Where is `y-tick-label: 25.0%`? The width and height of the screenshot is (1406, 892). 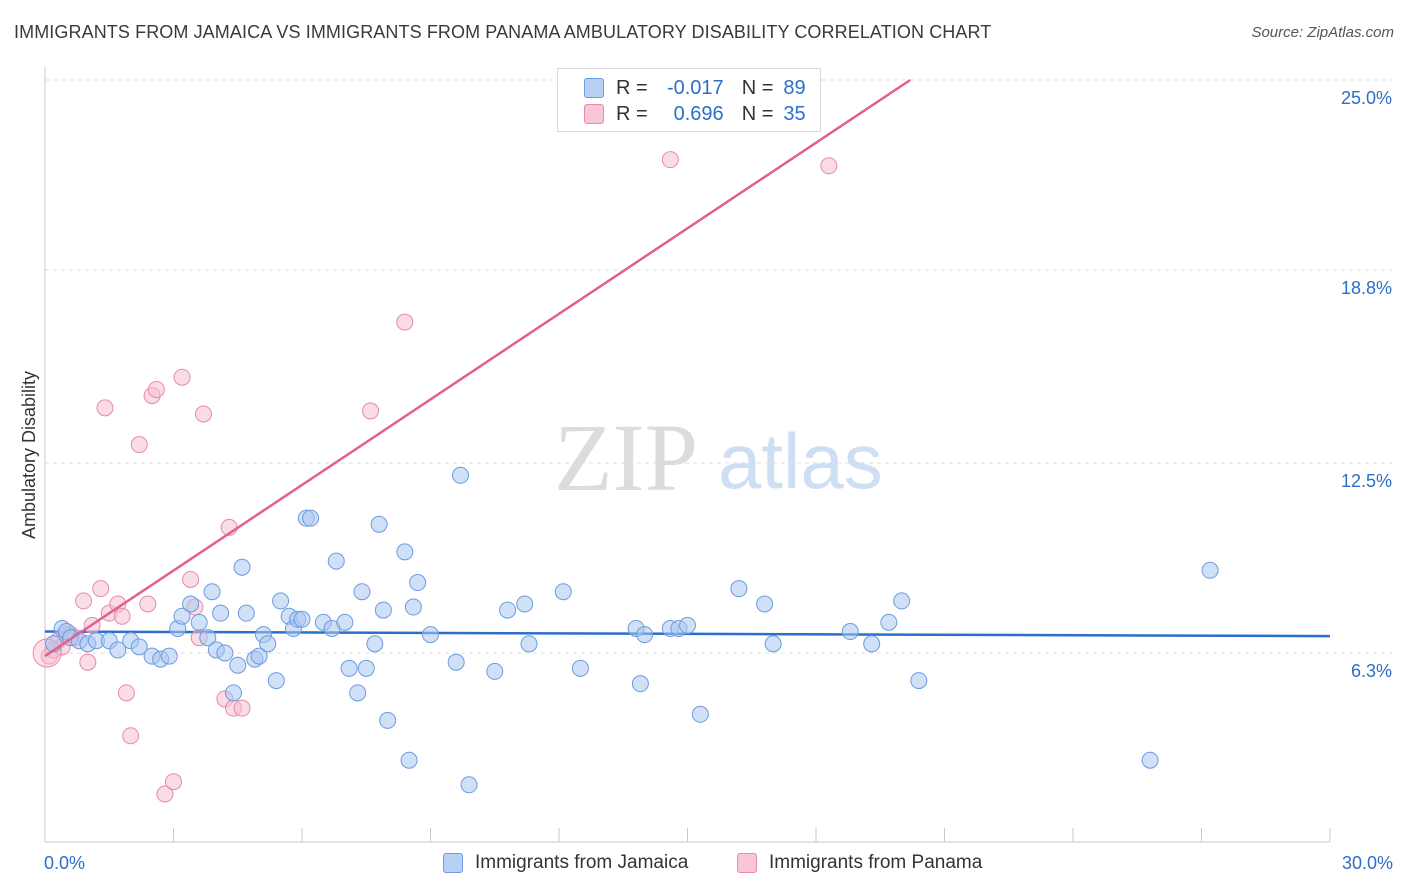 y-tick-label: 25.0% is located at coordinates (1366, 98).